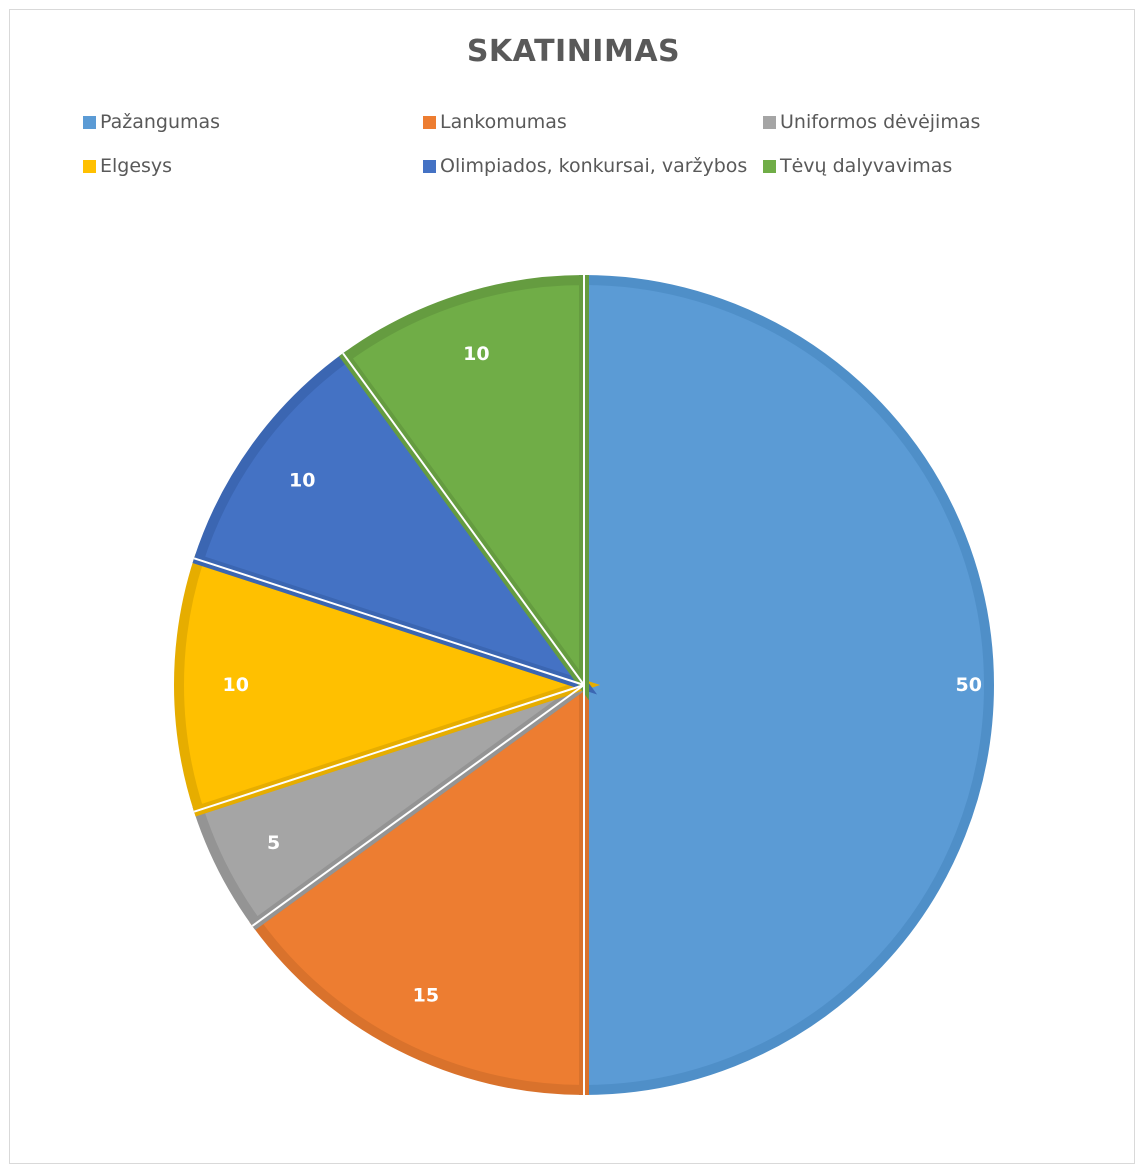 The image size is (1147, 1176). What do you see at coordinates (160, 122) in the screenshot?
I see `legend-label: Pažangumas` at bounding box center [160, 122].